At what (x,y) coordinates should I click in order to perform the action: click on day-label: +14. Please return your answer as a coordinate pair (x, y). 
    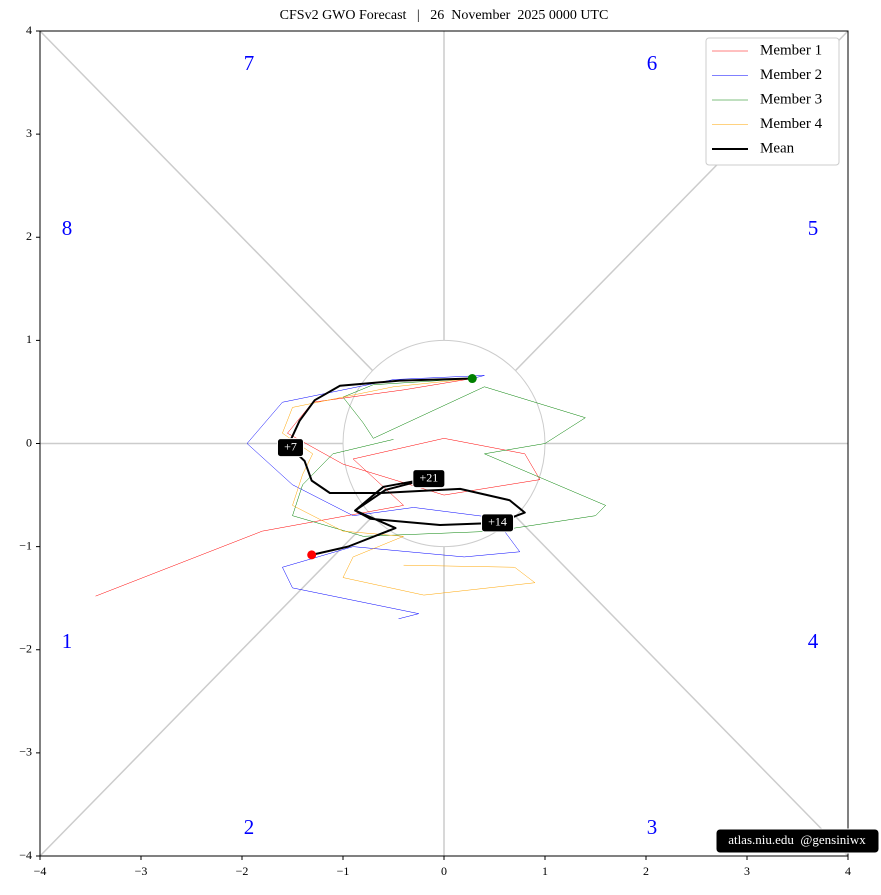
    Looking at the image, I should click on (497, 522).